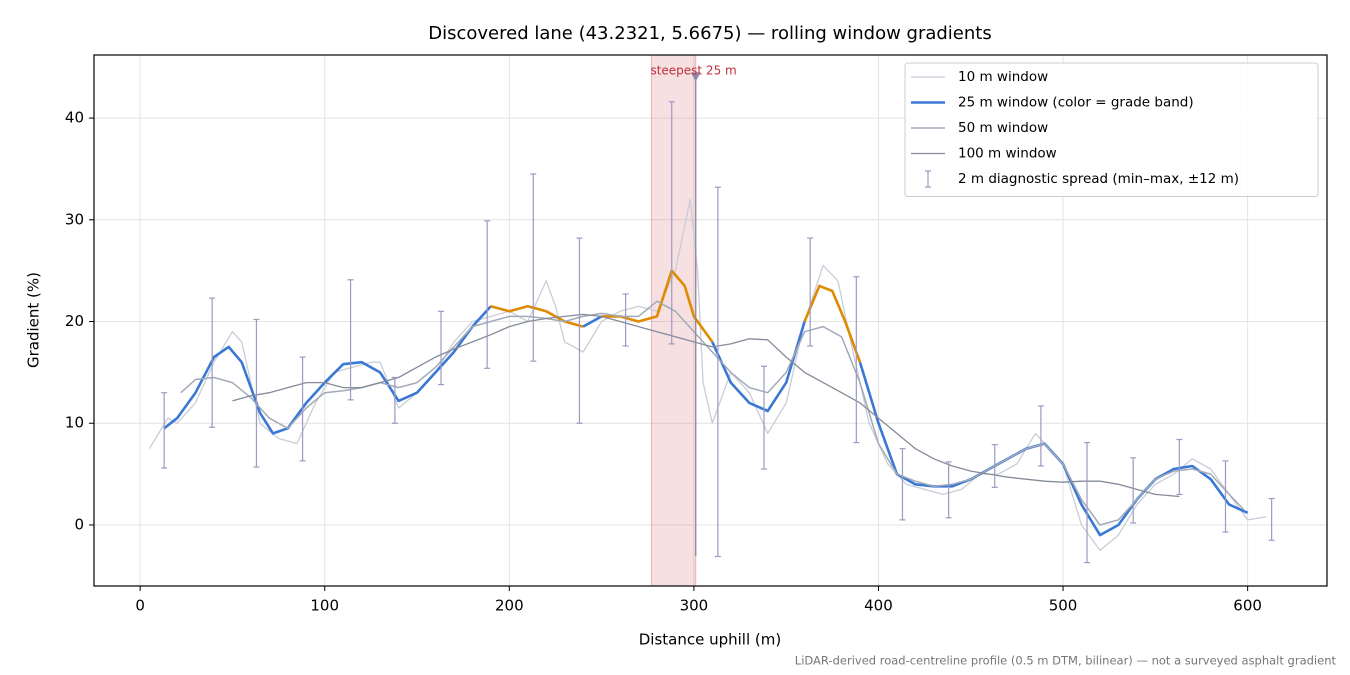 The image size is (1350, 675). What do you see at coordinates (695, 77) in the screenshot?
I see `steepest-marker` at bounding box center [695, 77].